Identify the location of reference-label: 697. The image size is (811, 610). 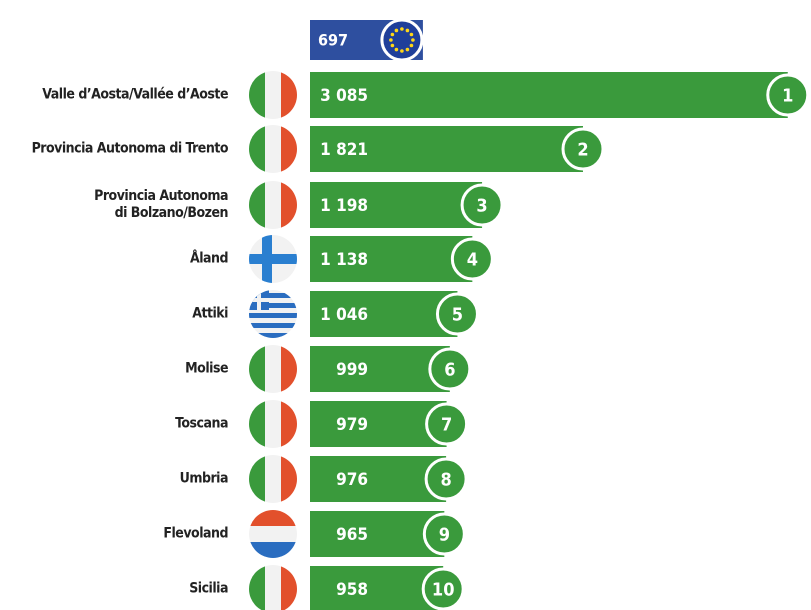
(333, 40).